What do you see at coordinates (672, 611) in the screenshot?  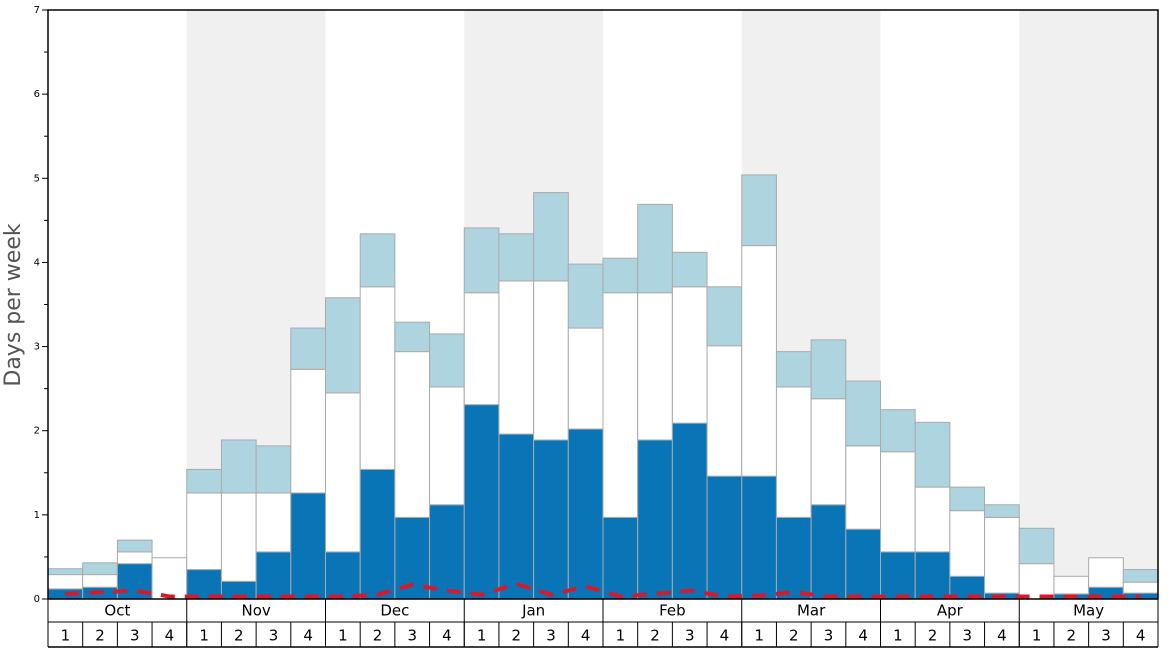 I see `month-label: Feb` at bounding box center [672, 611].